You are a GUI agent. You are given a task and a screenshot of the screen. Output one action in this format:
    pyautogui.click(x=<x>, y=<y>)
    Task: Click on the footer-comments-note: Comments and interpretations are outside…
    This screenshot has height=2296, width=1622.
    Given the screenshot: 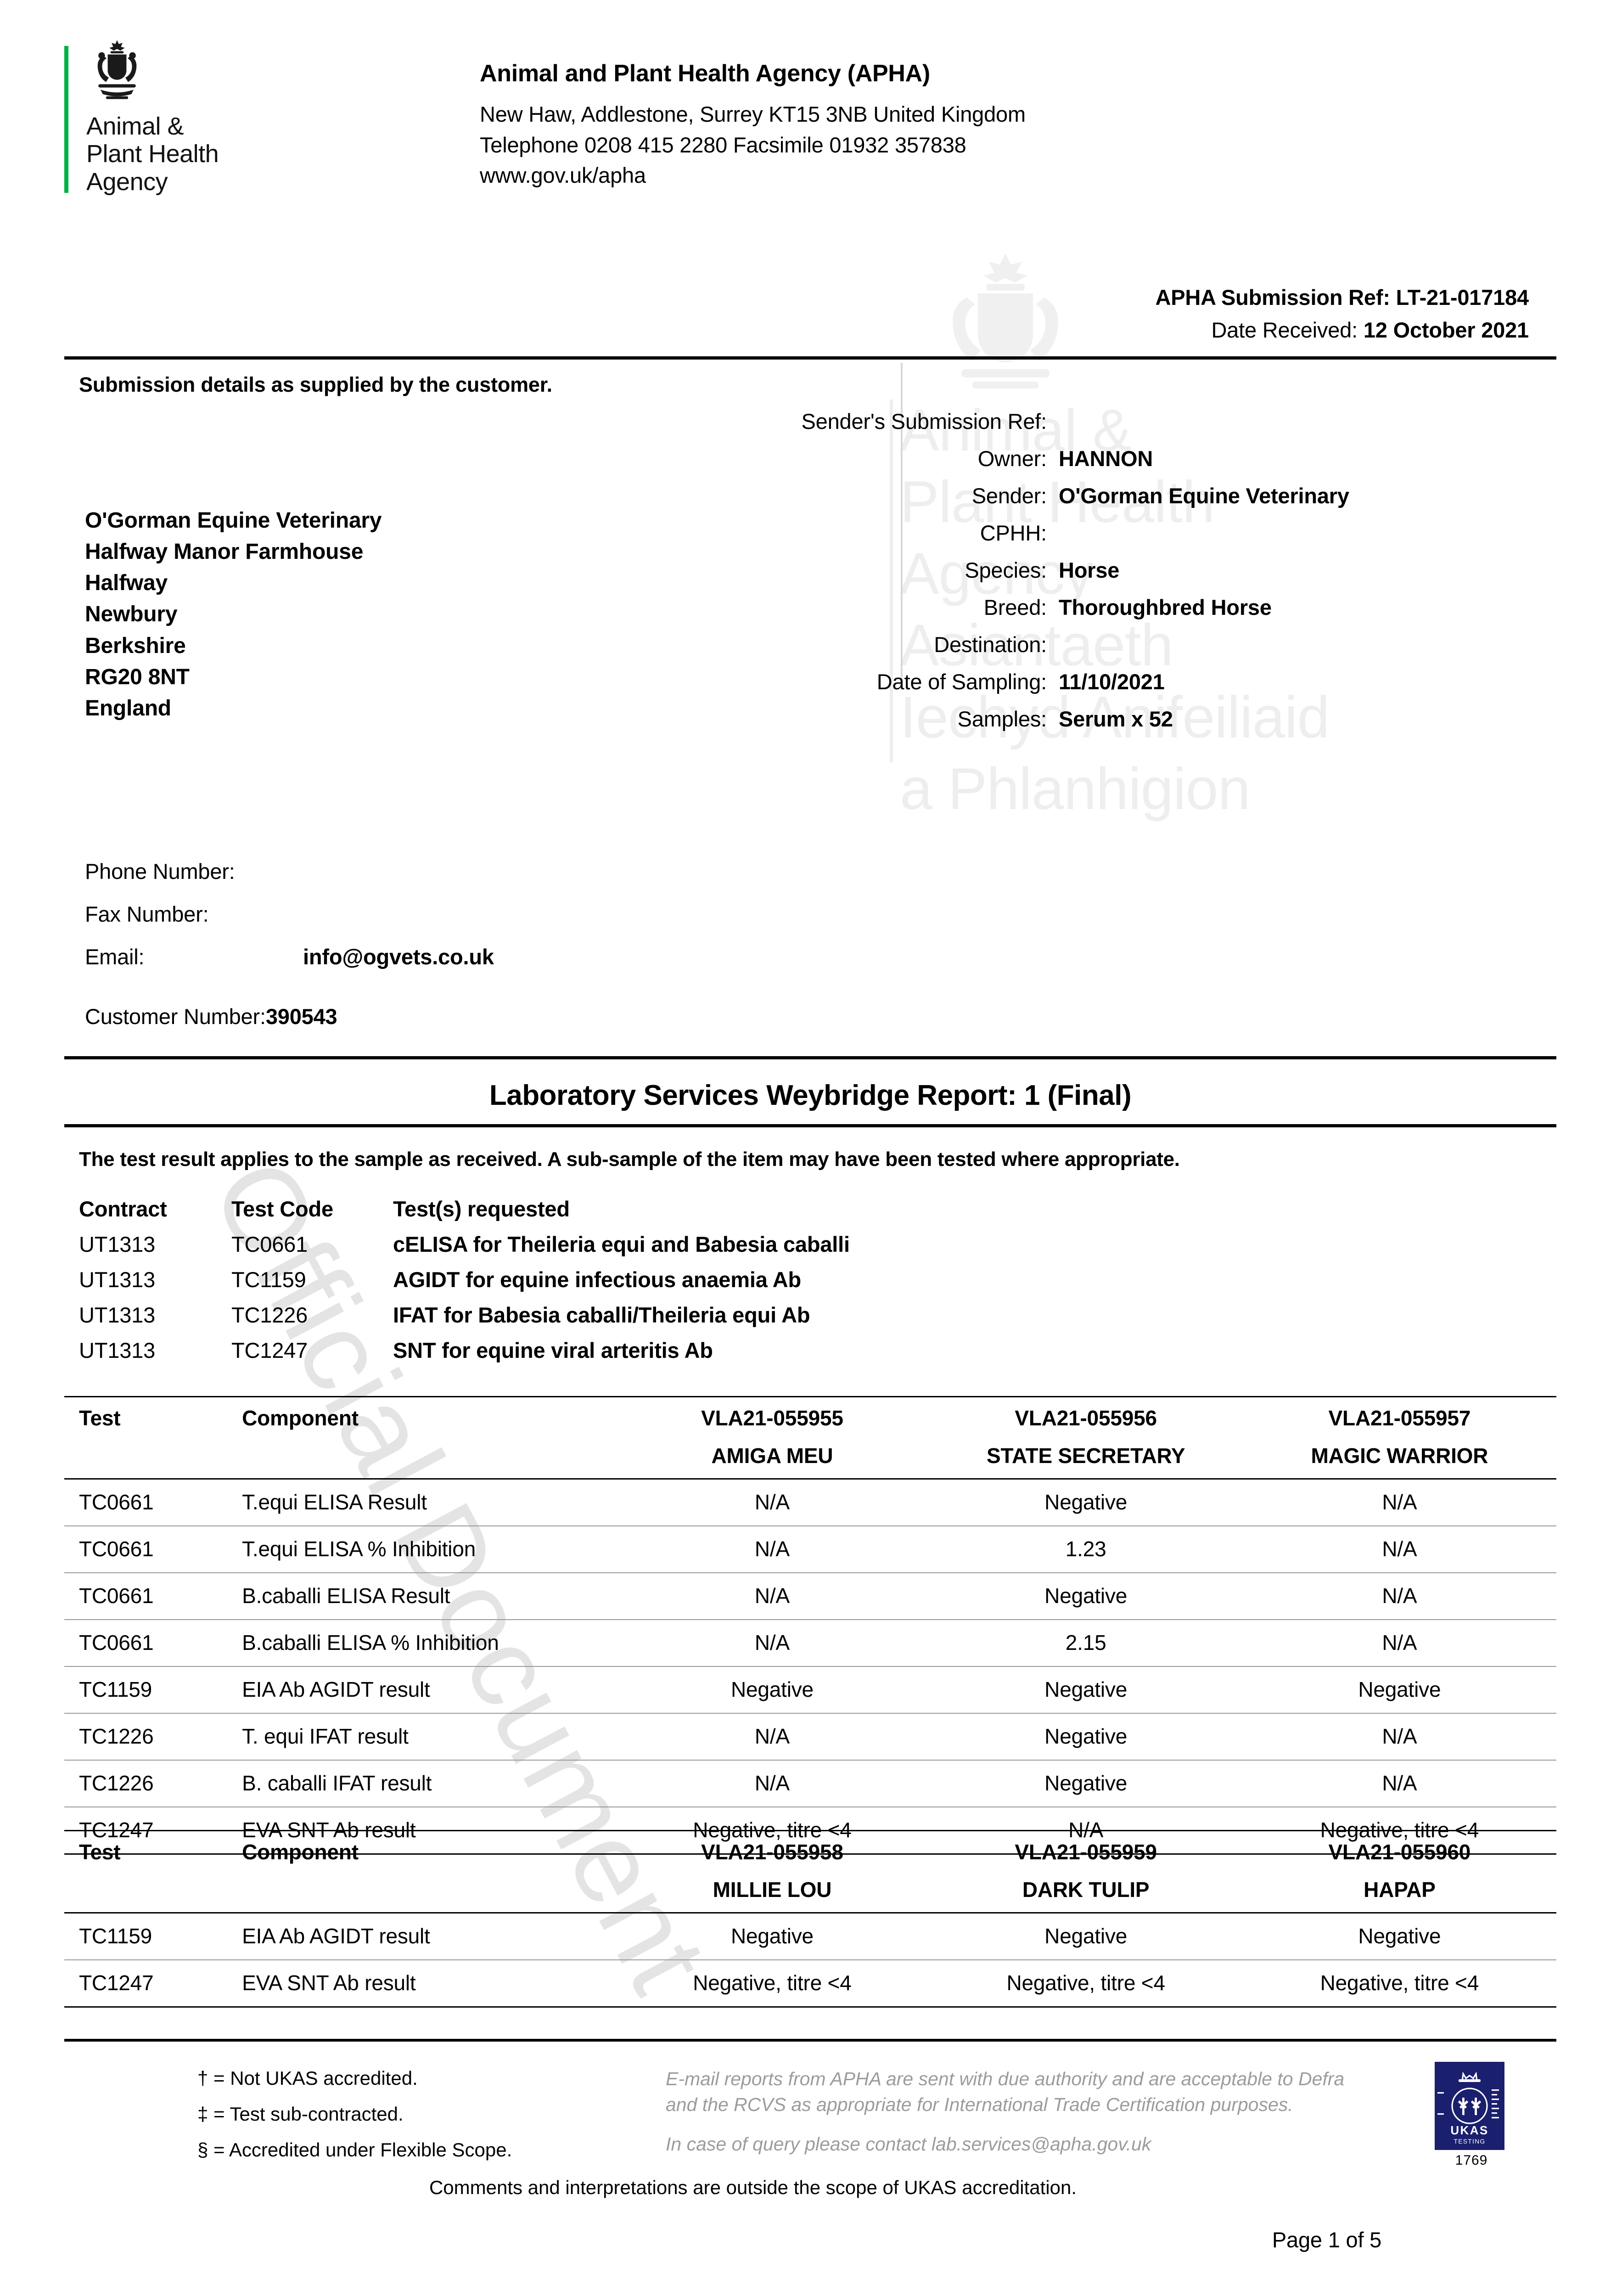 What is the action you would take?
    pyautogui.click(x=753, y=2187)
    